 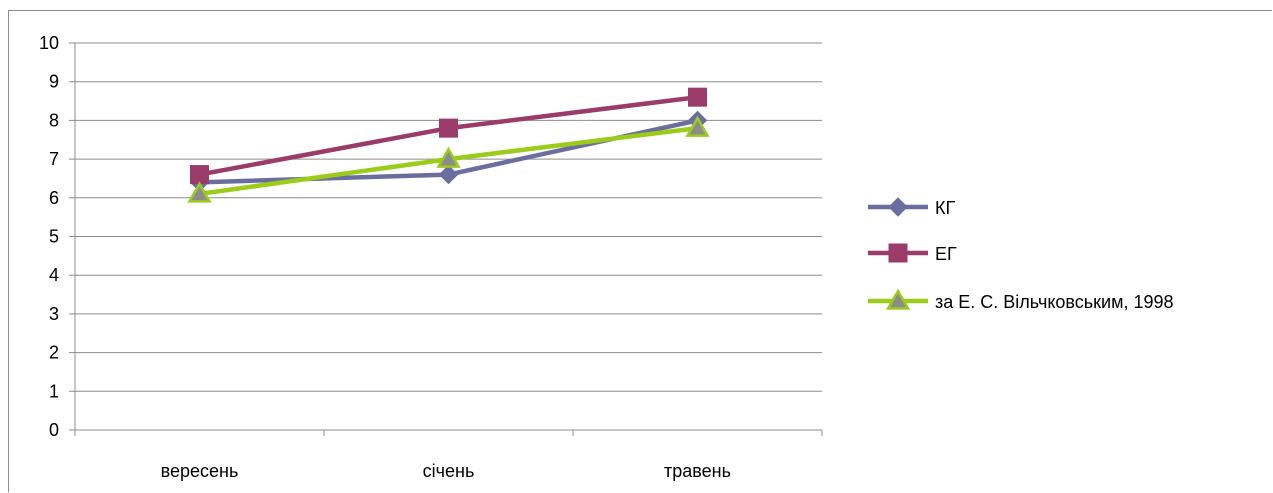 I want to click on y-tick-label: 3, so click(x=54, y=314).